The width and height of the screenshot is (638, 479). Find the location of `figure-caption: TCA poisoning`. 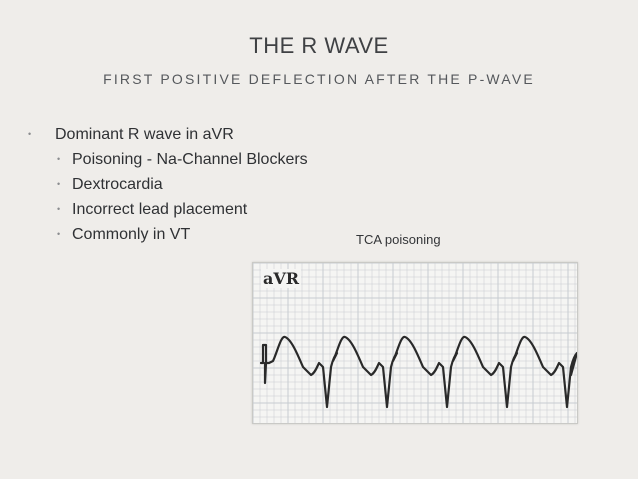

figure-caption: TCA poisoning is located at coordinates (398, 239).